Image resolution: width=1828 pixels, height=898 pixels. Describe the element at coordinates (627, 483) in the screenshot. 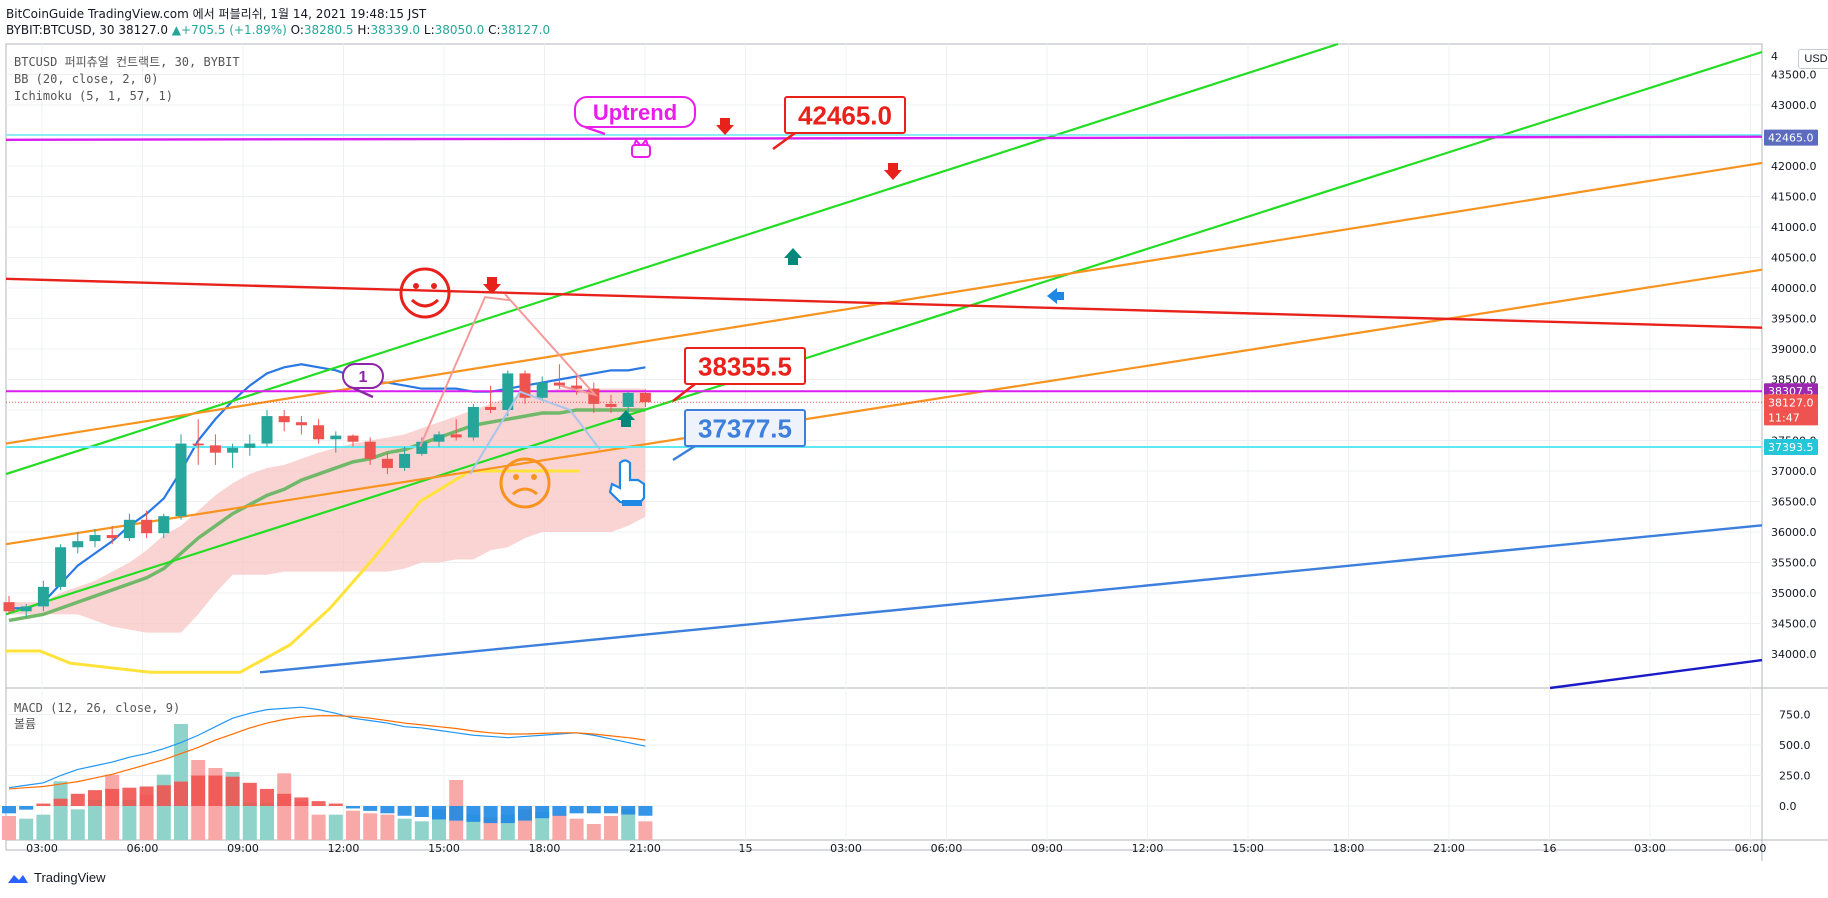

I see `hand-pointer-icon` at that location.